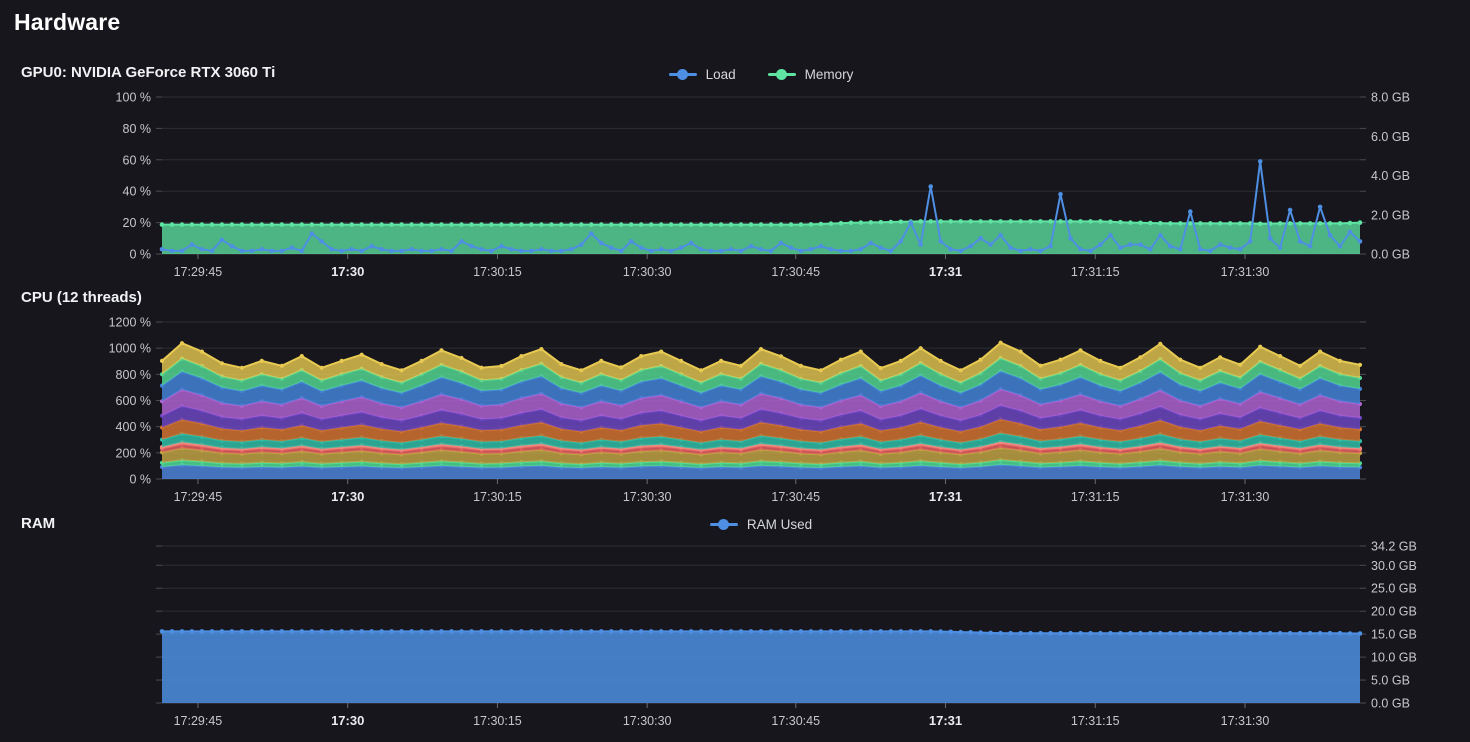  I want to click on legend-item-memory: Memory, so click(810, 74).